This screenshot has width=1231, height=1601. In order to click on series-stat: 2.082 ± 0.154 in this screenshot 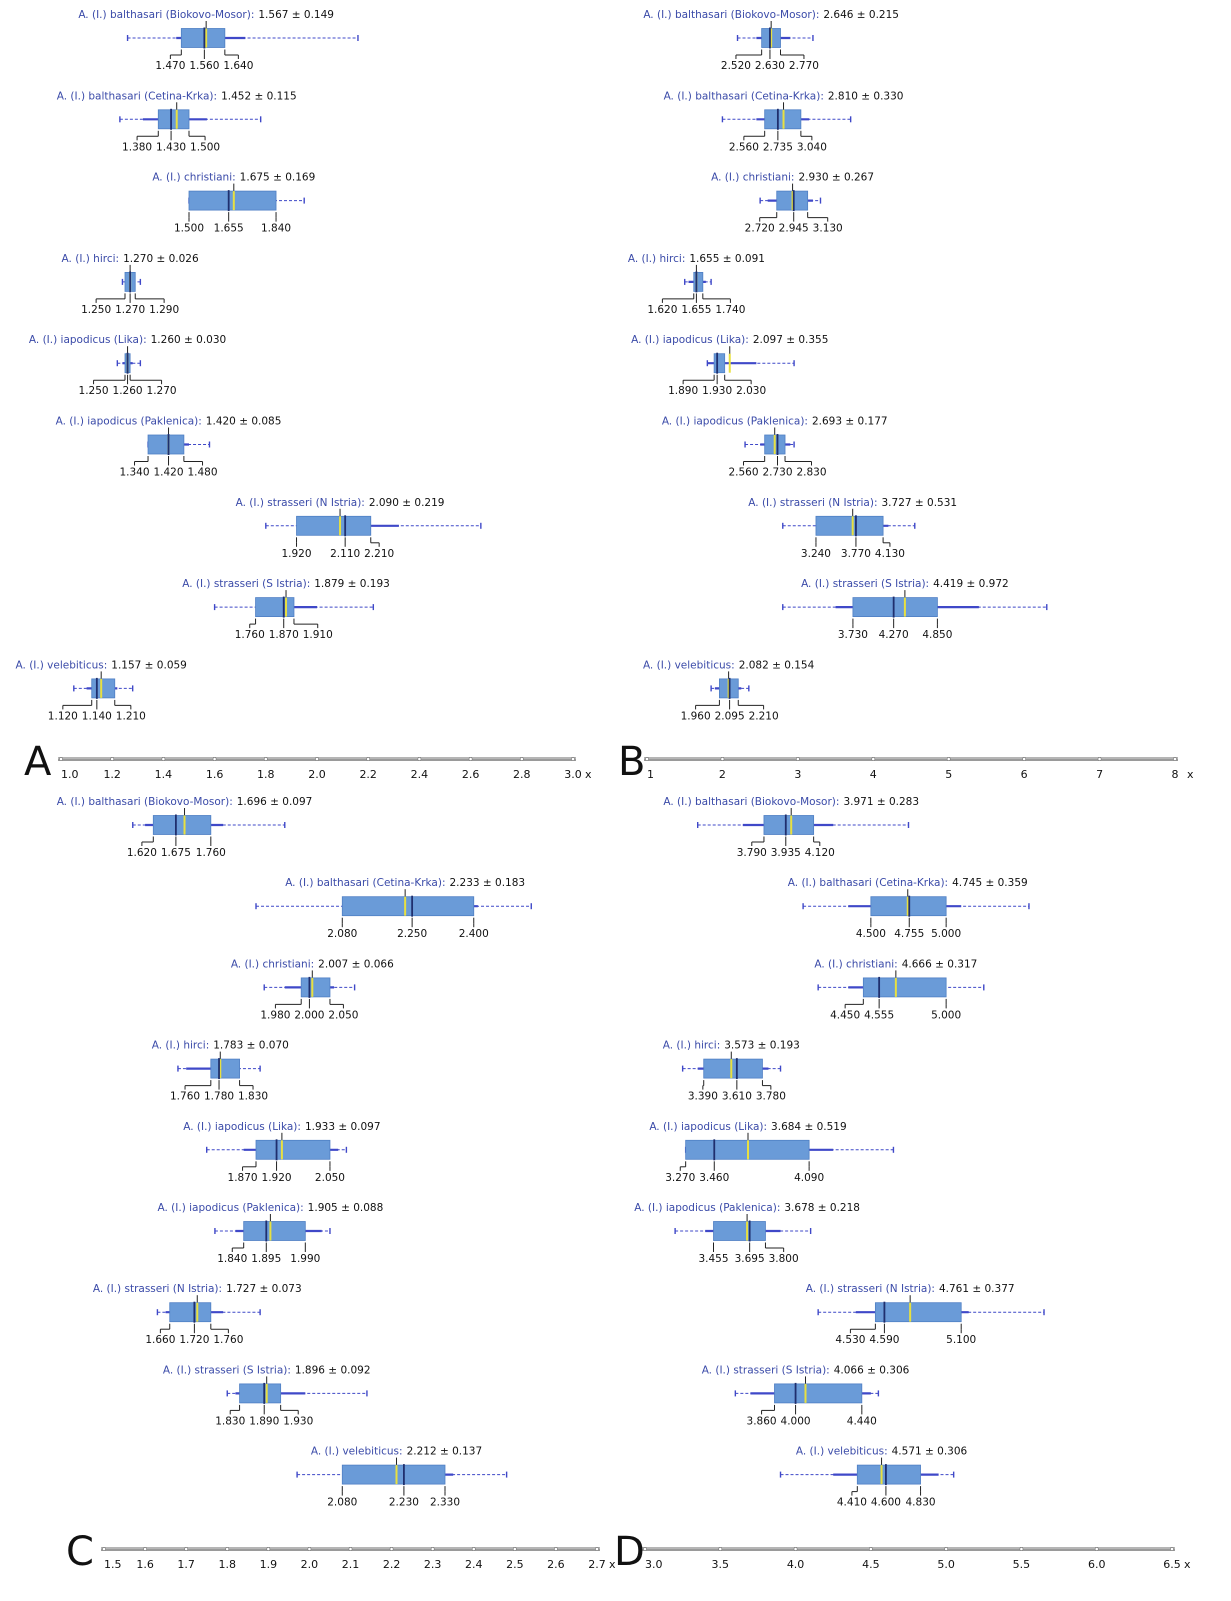, I will do `click(777, 665)`.